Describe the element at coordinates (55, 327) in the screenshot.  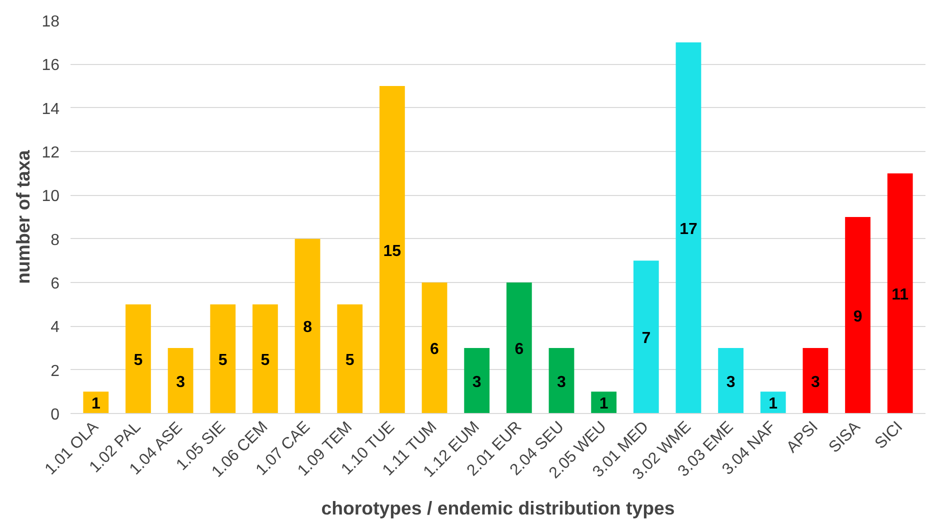
I see `y-tick-label: 4` at that location.